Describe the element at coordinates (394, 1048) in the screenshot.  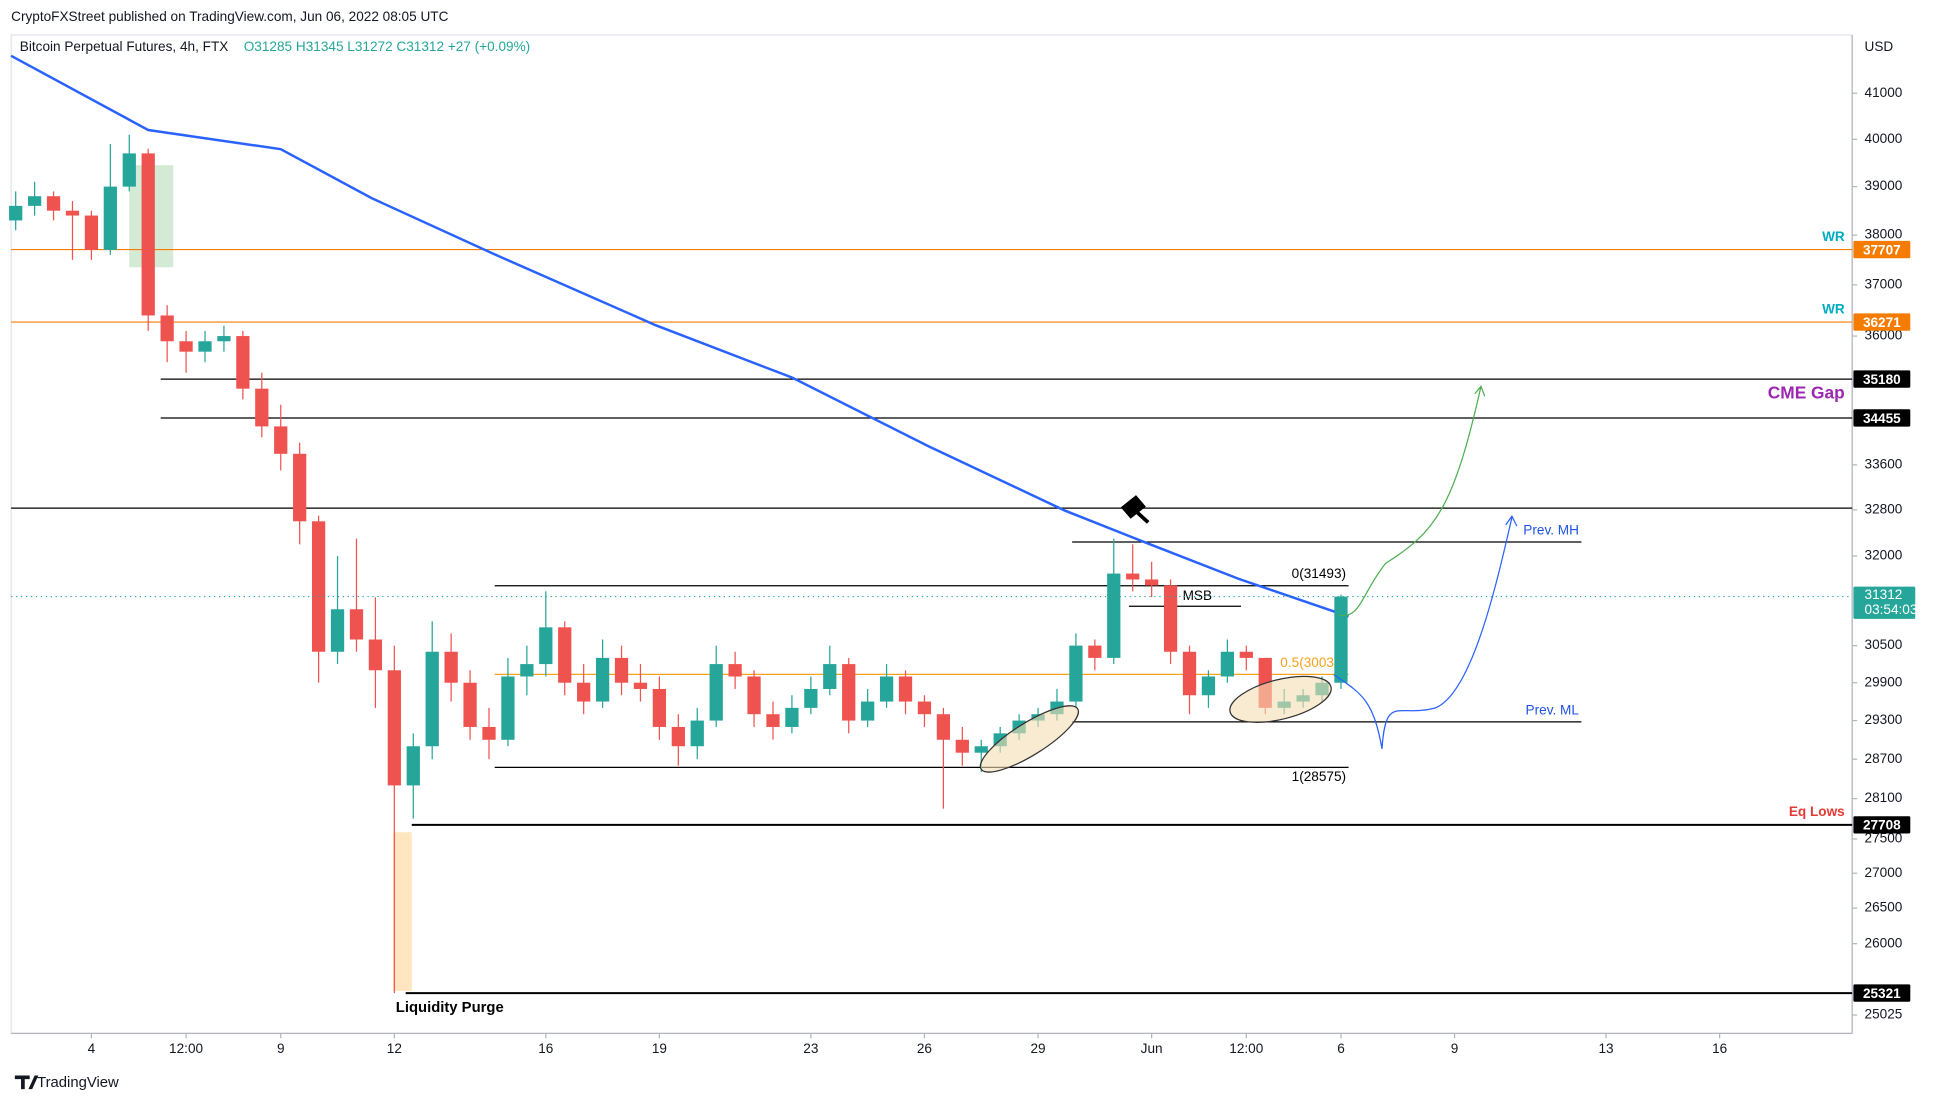
I see `x-tick-label: 12` at that location.